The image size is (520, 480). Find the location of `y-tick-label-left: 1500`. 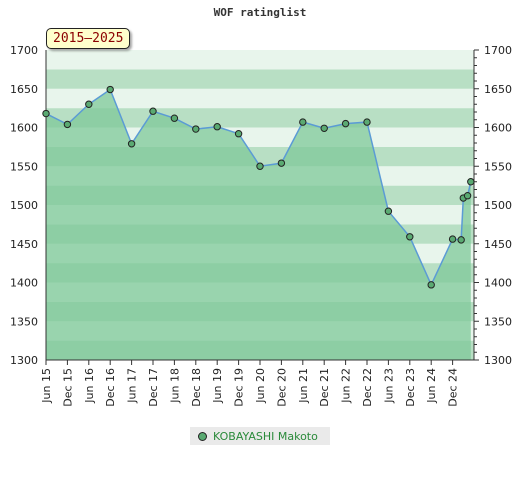

y-tick-label-left: 1500 is located at coordinates (24, 205).